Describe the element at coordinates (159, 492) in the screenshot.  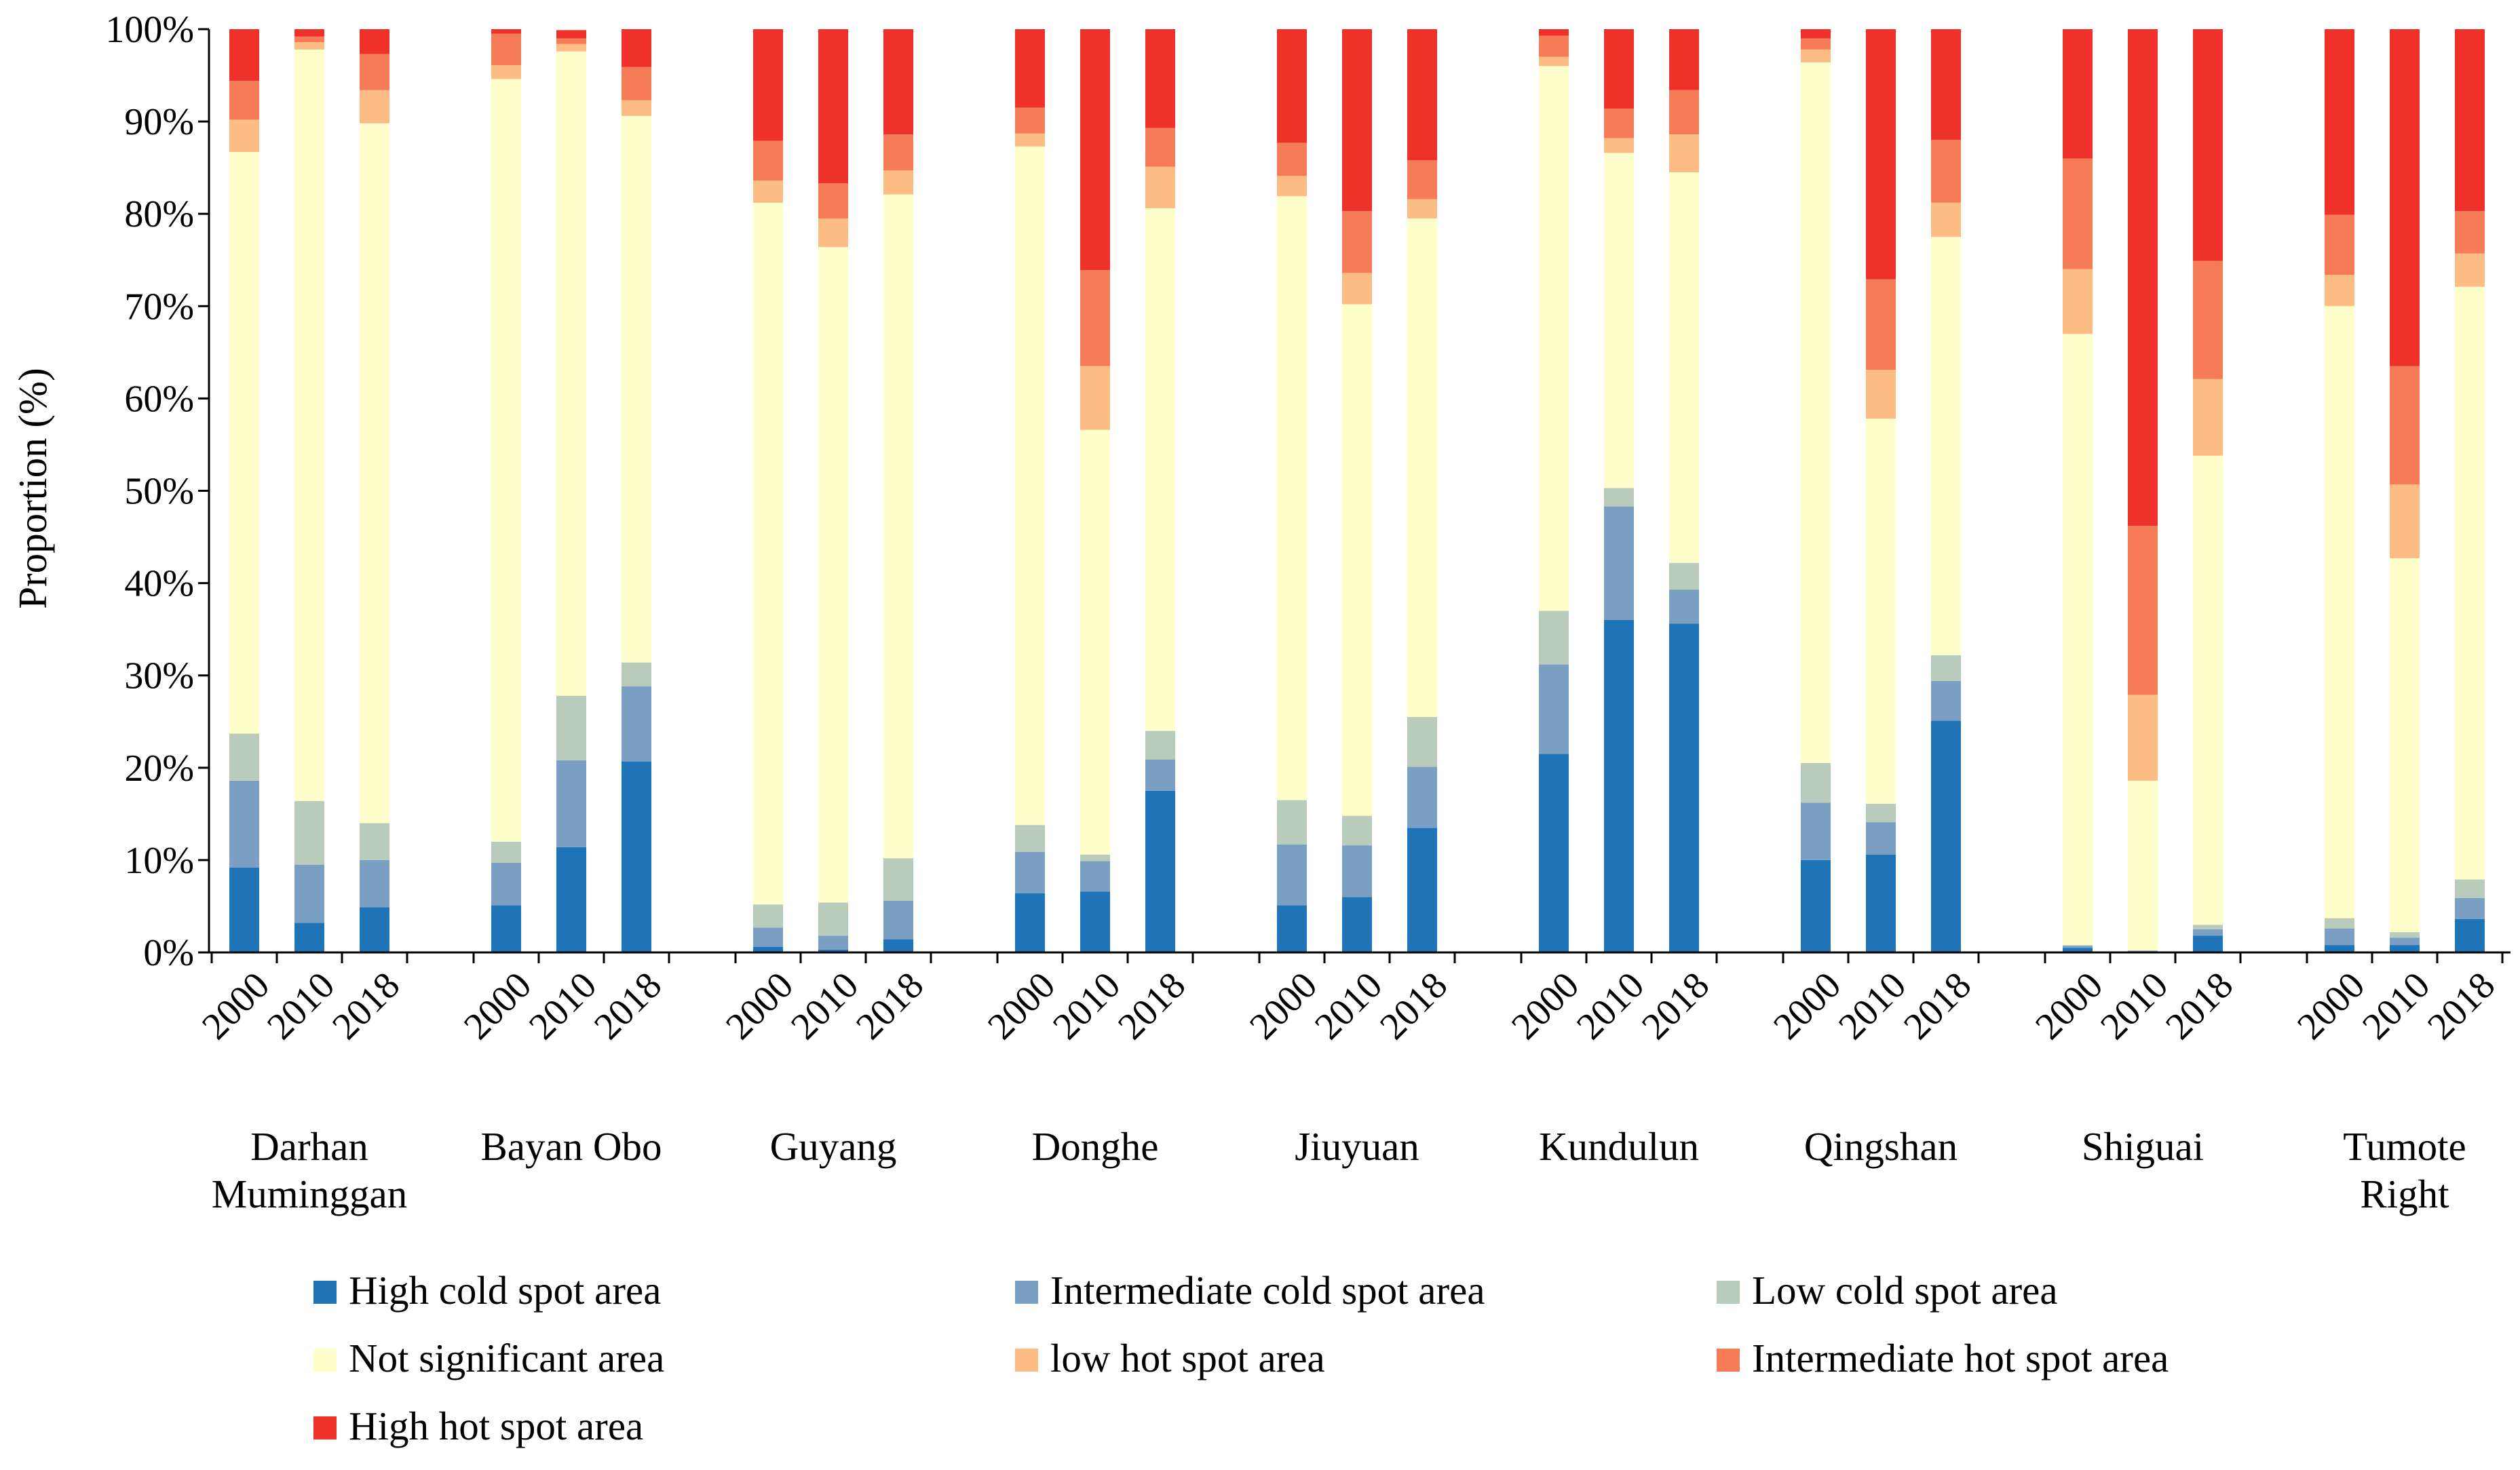
I see `y-tick-label: 50%` at that location.